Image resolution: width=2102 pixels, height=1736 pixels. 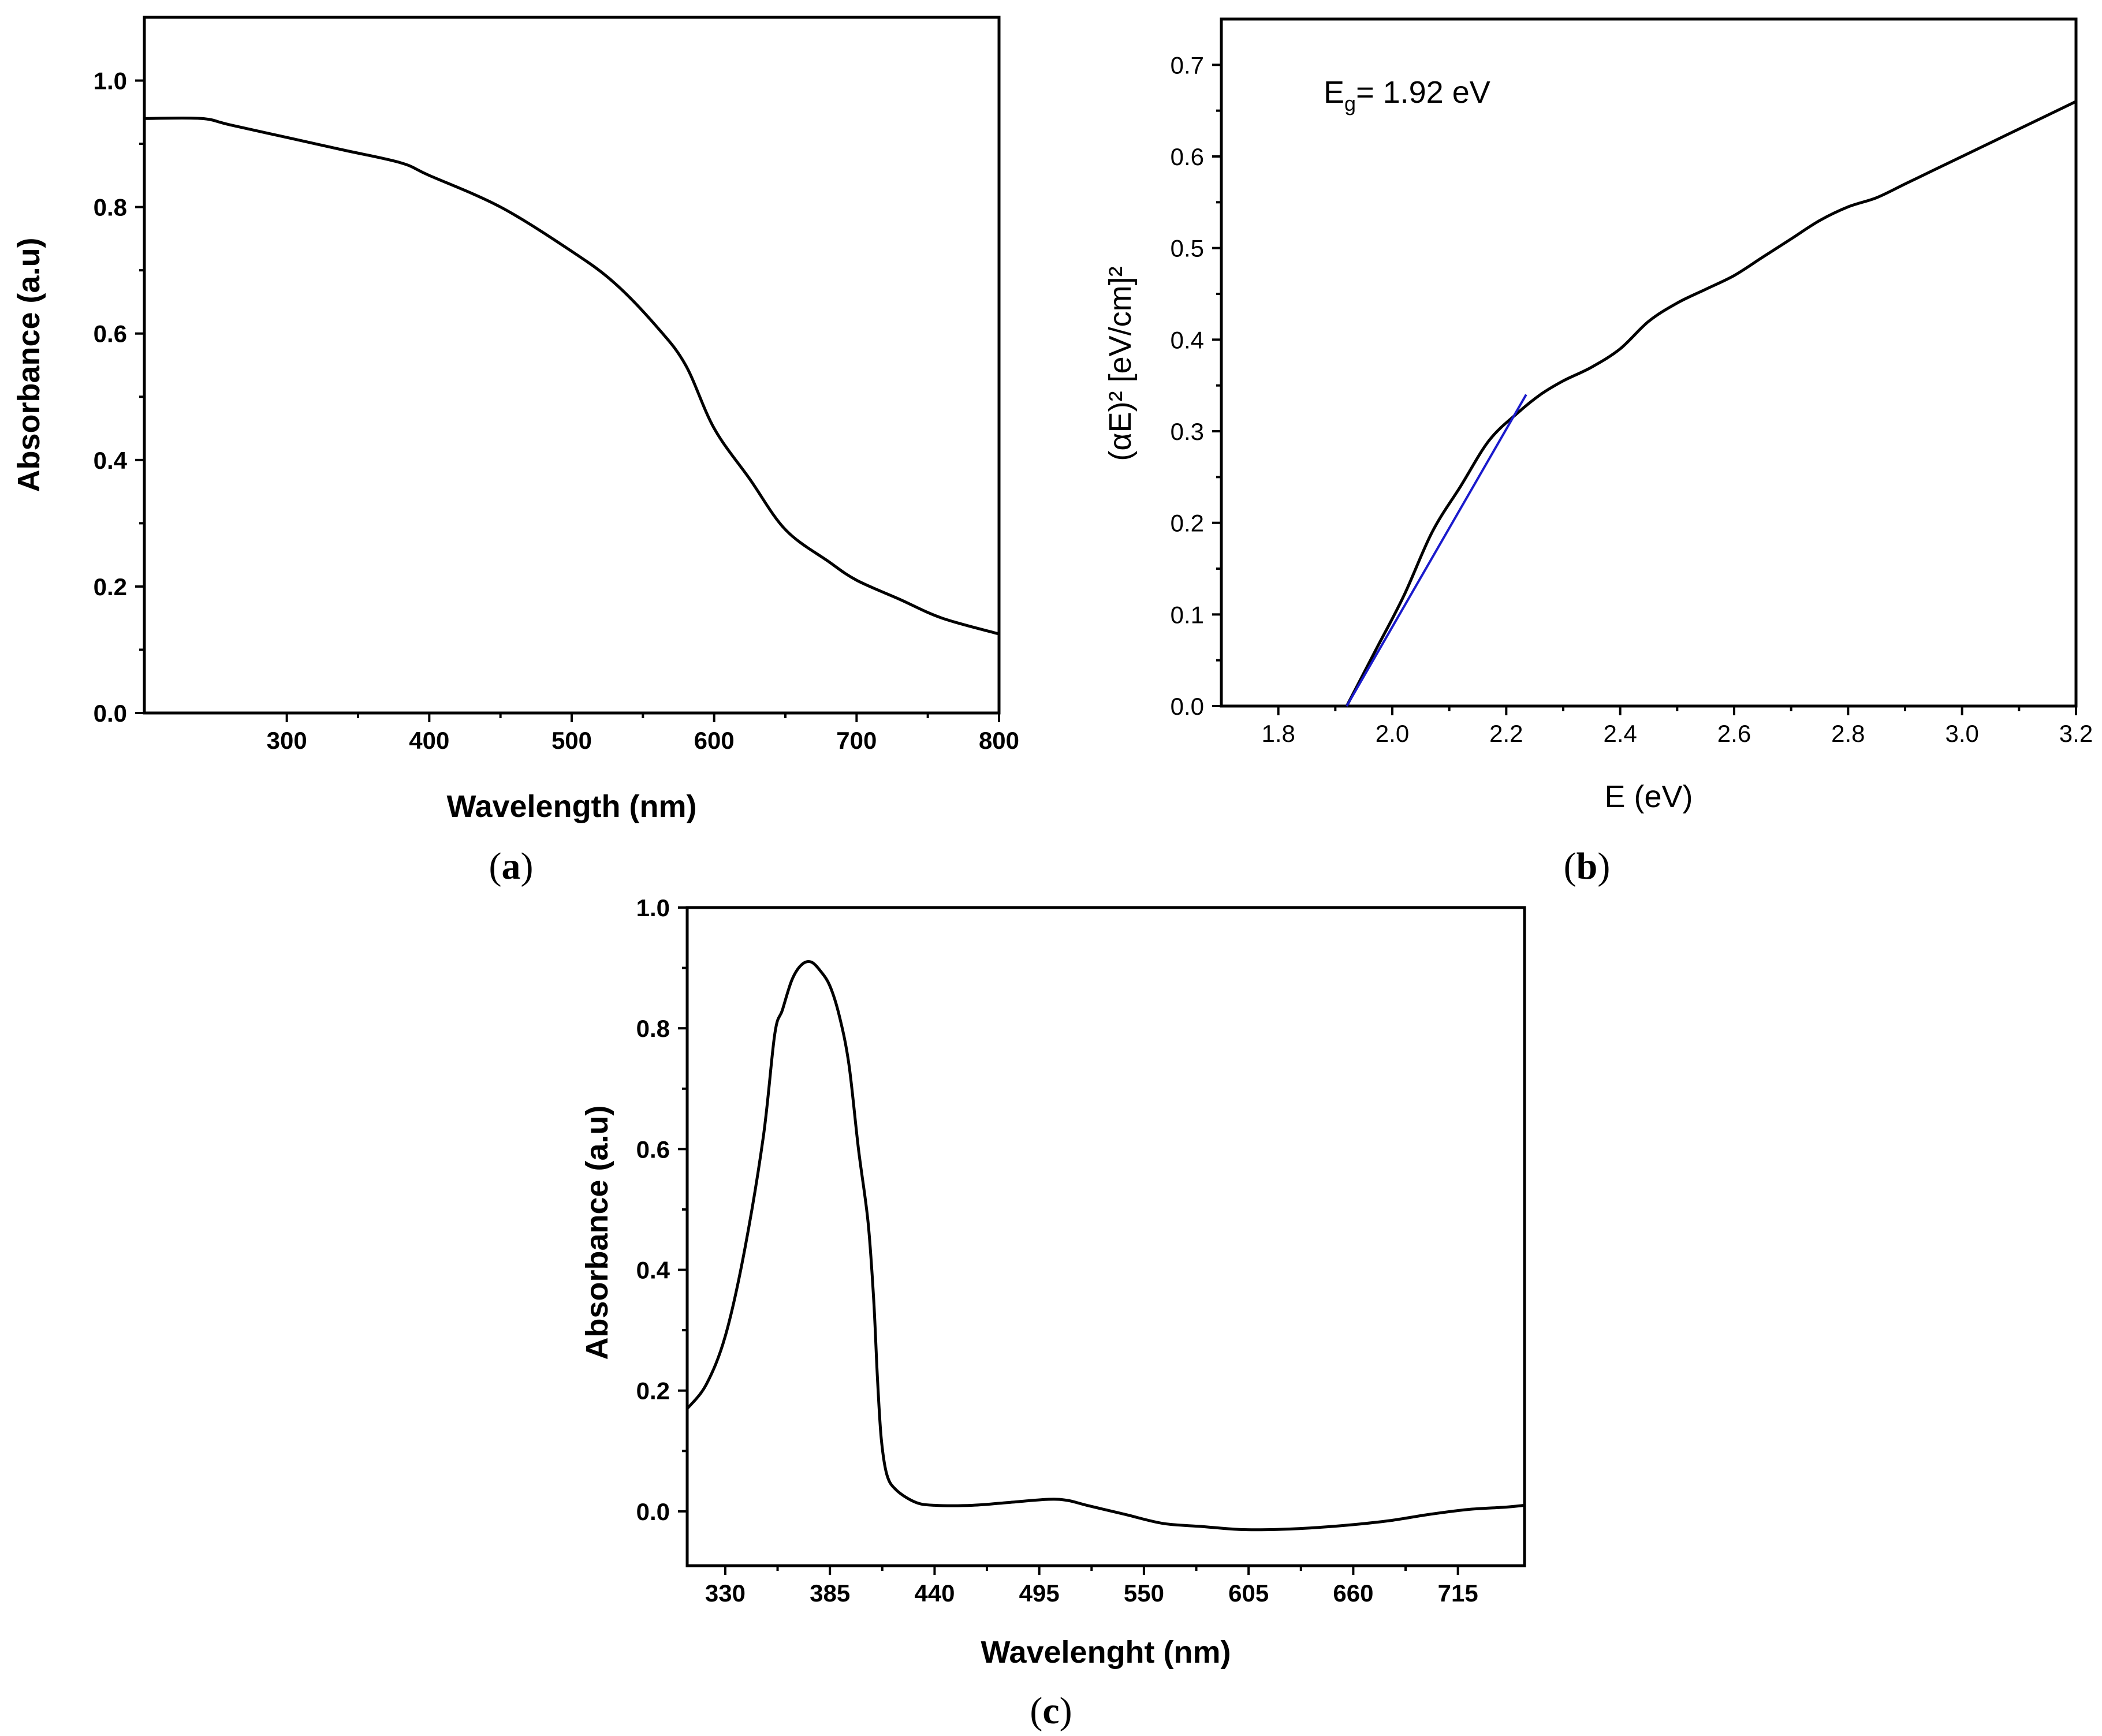 I want to click on panel-c-x-tick-label: 330, so click(x=725, y=1593).